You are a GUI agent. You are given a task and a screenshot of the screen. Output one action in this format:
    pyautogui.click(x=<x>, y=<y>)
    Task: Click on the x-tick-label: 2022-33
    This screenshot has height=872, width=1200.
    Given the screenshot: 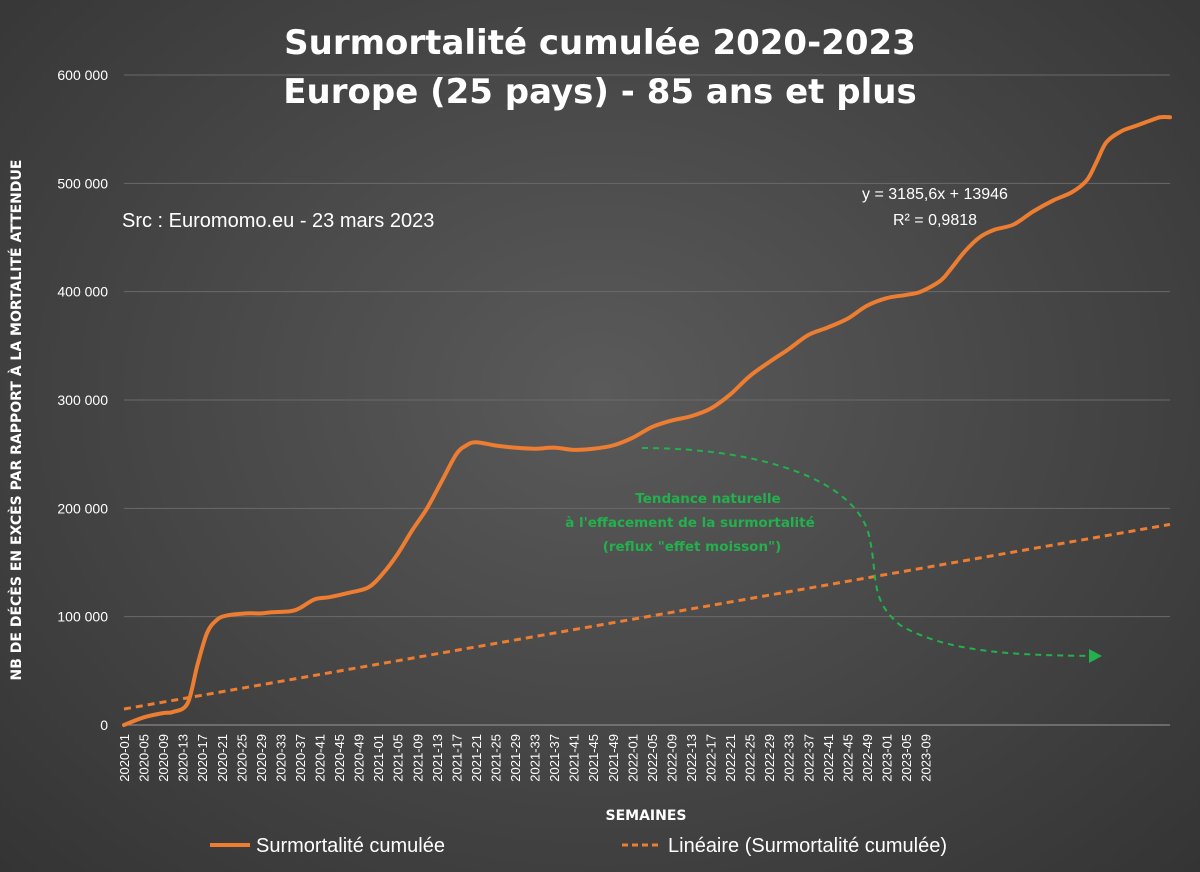 What is the action you would take?
    pyautogui.click(x=789, y=758)
    